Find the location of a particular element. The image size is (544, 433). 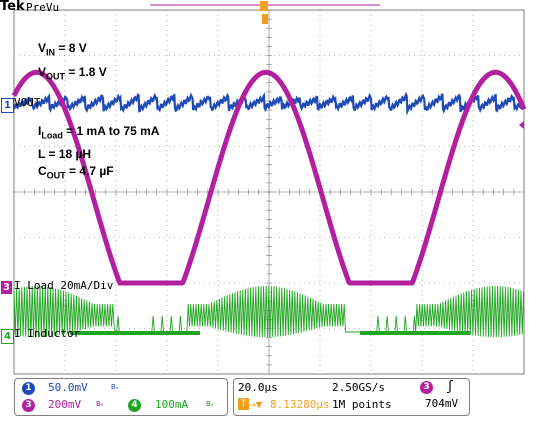

record-length: 1M points is located at coordinates (362, 404).